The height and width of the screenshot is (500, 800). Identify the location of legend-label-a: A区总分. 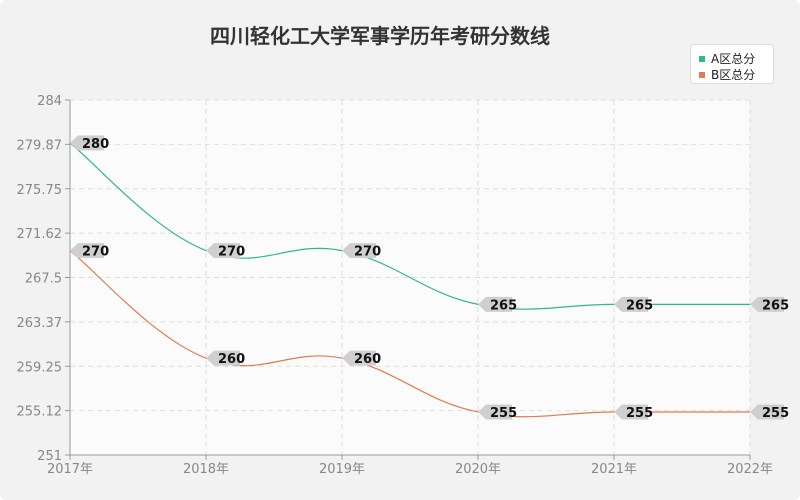
(733, 59).